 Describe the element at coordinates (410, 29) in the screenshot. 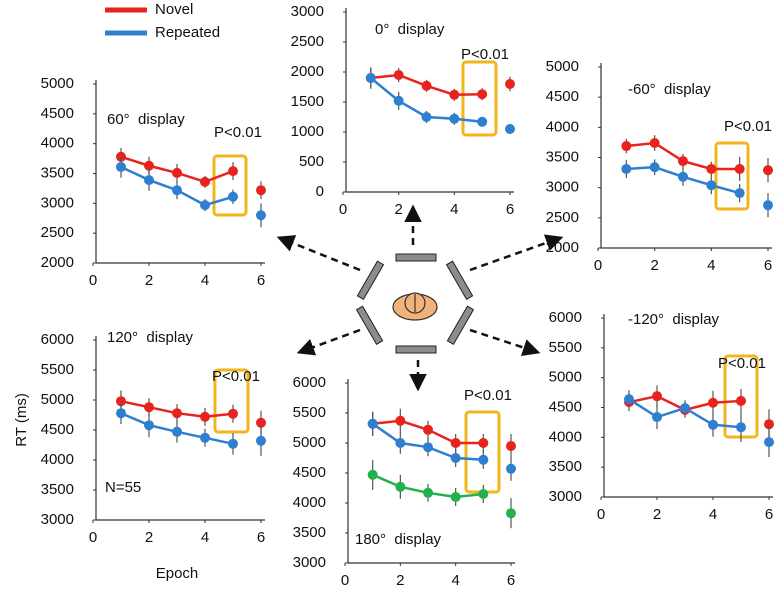

I see `panel-title: 0° display` at that location.